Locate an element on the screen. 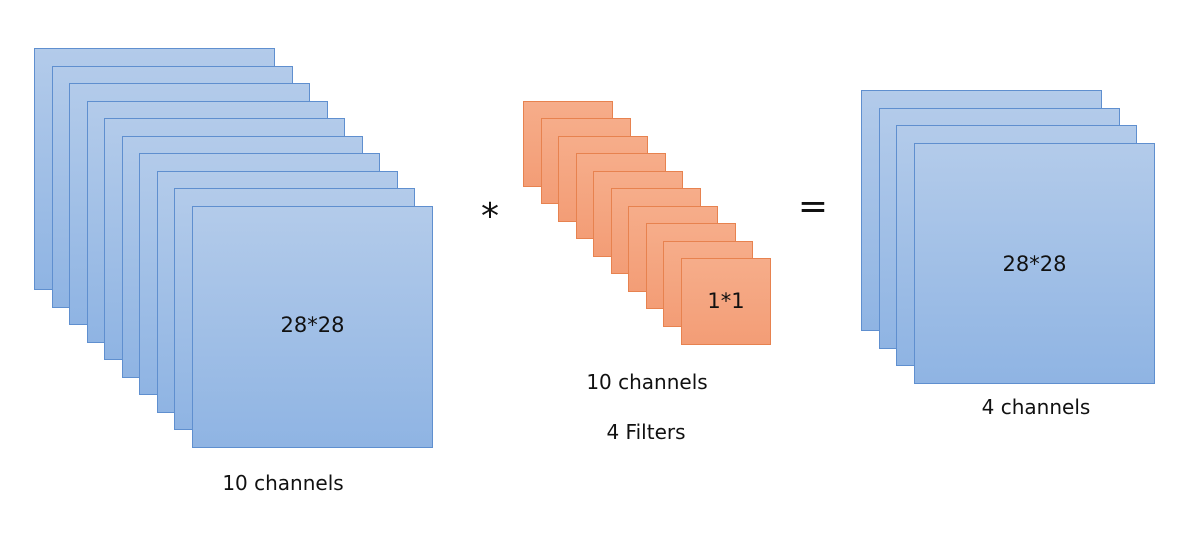  filter-front-sheet: 1*1 is located at coordinates (726, 301).